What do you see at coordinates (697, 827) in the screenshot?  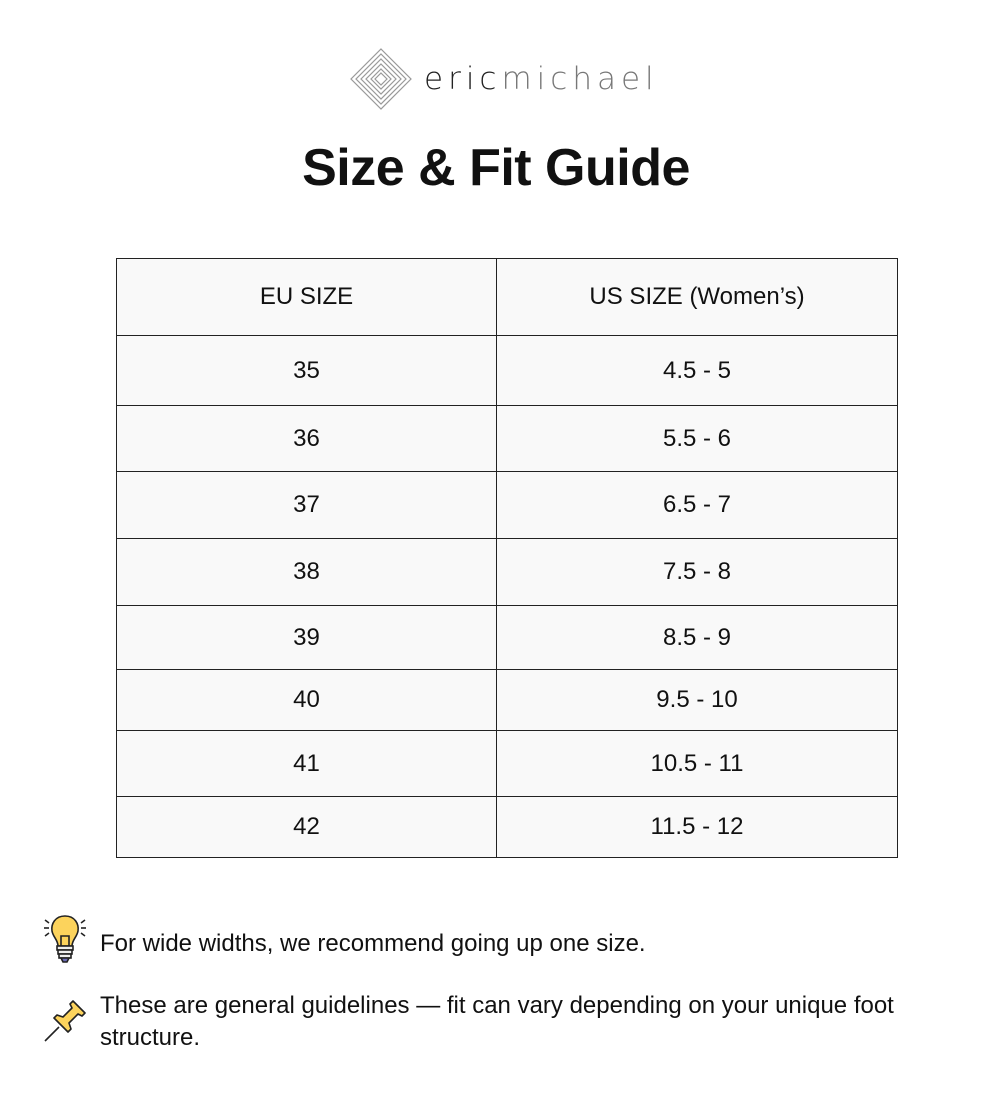 I see `us-size-cell: 11.5 - 12` at bounding box center [697, 827].